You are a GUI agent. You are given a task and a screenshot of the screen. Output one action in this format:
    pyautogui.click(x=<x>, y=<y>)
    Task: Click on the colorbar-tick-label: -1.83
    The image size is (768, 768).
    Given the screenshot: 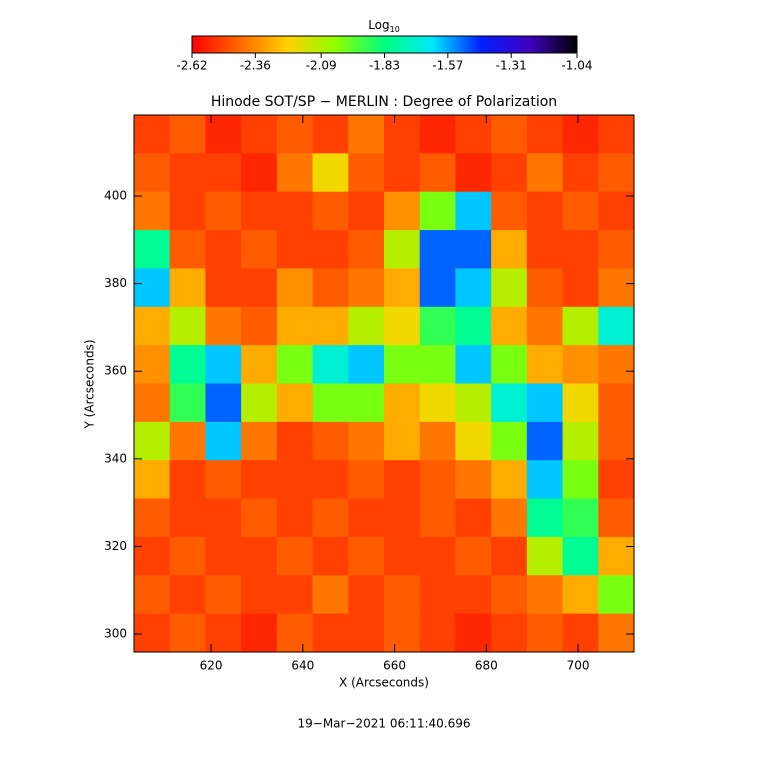 What is the action you would take?
    pyautogui.click(x=384, y=66)
    